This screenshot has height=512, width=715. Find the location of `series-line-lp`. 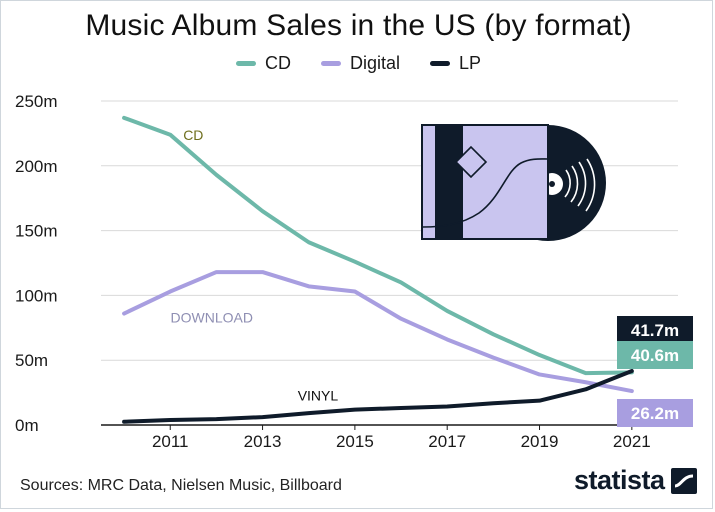

series-line-lp is located at coordinates (378, 396).